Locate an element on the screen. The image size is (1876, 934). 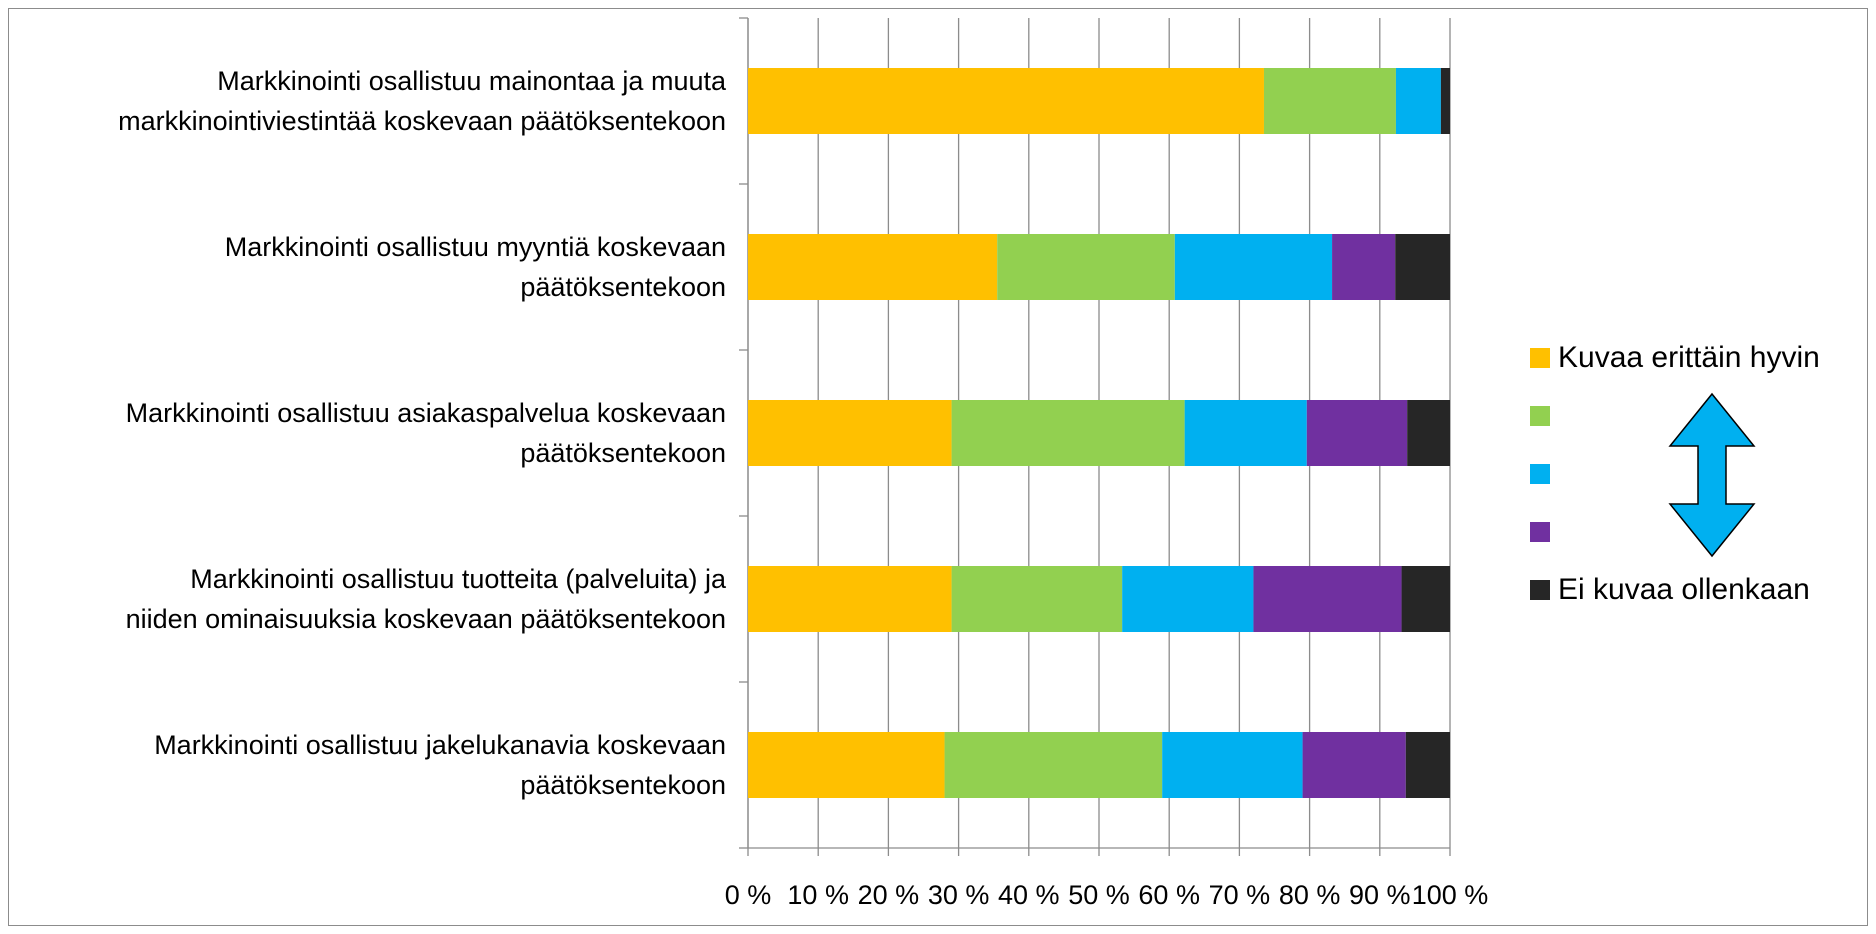
x-tick-label: 30 % is located at coordinates (958, 895).